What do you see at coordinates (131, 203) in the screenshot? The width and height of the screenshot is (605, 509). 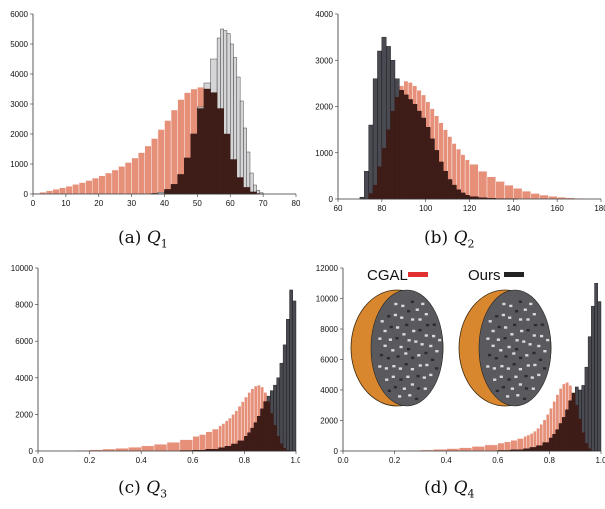 I see `q1-x-tick-label: 30` at bounding box center [131, 203].